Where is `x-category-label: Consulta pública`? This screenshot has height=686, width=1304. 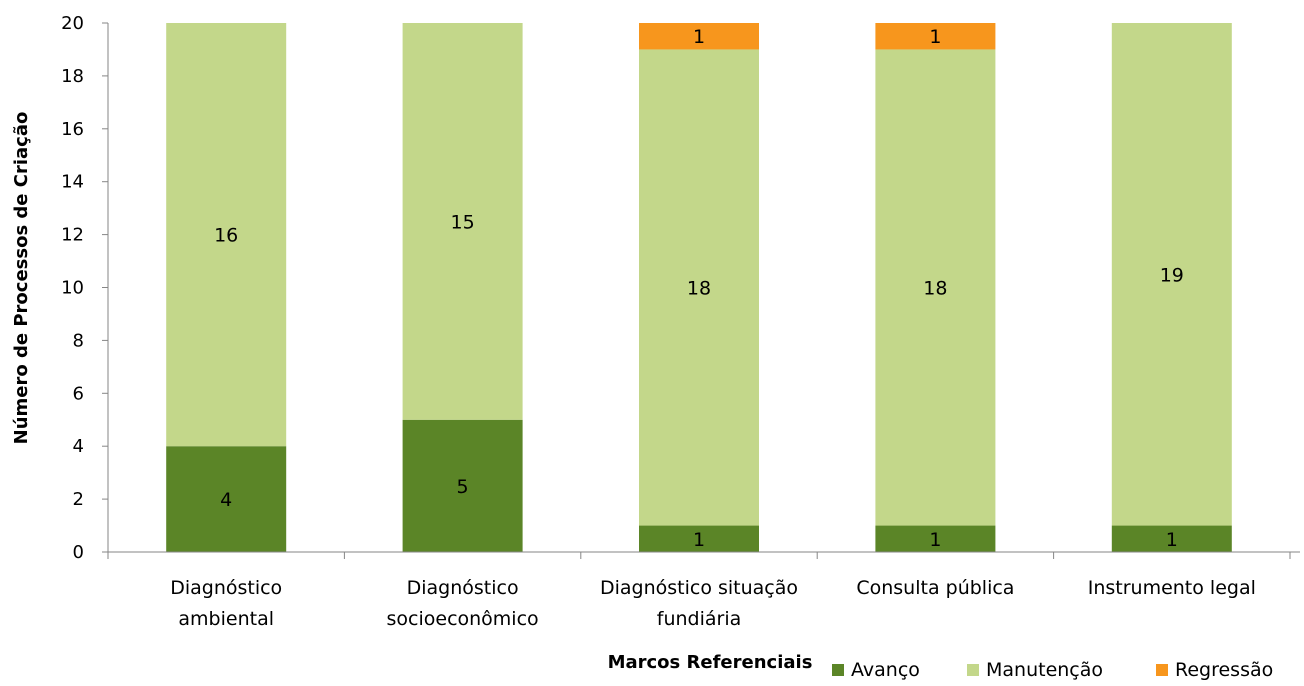
x-category-label: Consulta pública is located at coordinates (935, 588).